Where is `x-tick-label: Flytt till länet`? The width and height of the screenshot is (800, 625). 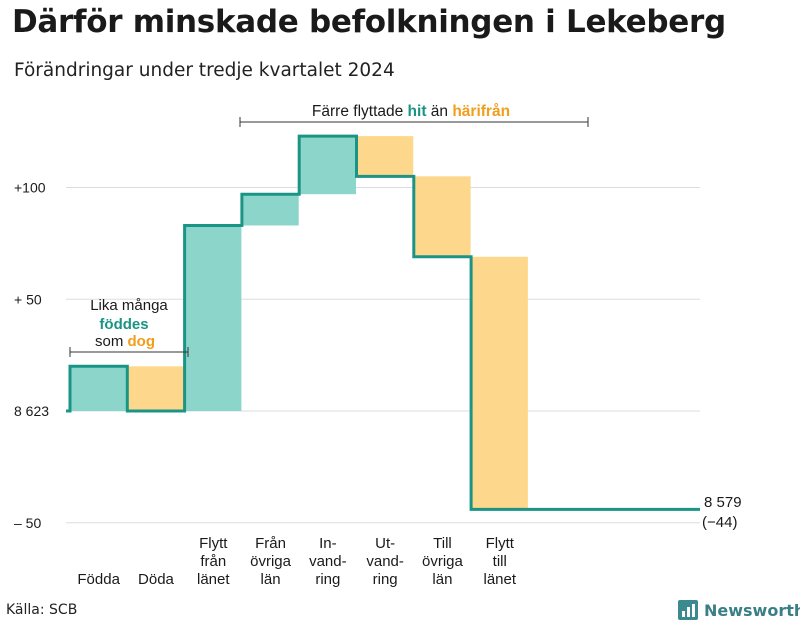
x-tick-label: Flytt till länet is located at coordinates (499, 561).